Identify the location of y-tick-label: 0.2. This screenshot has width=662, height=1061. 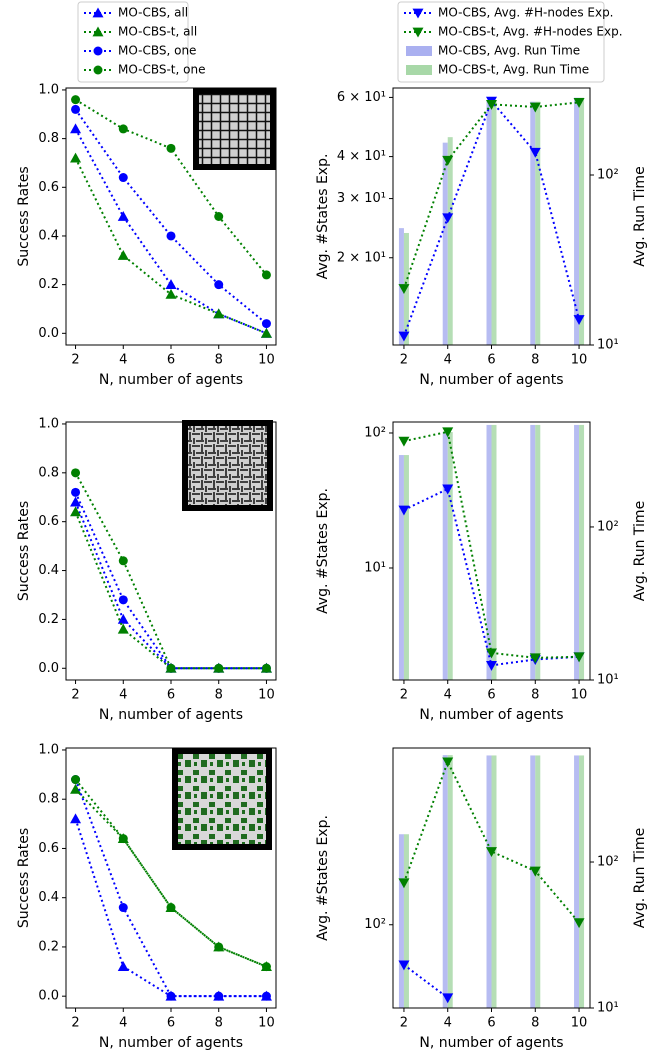
(48, 284).